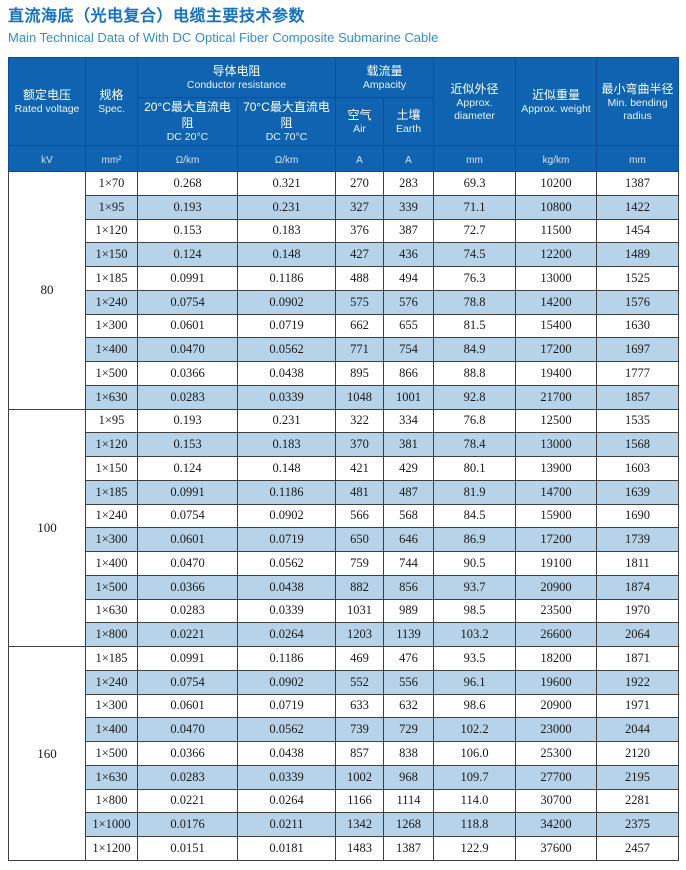  Describe the element at coordinates (359, 254) in the screenshot. I see `value-cell: 427` at that location.